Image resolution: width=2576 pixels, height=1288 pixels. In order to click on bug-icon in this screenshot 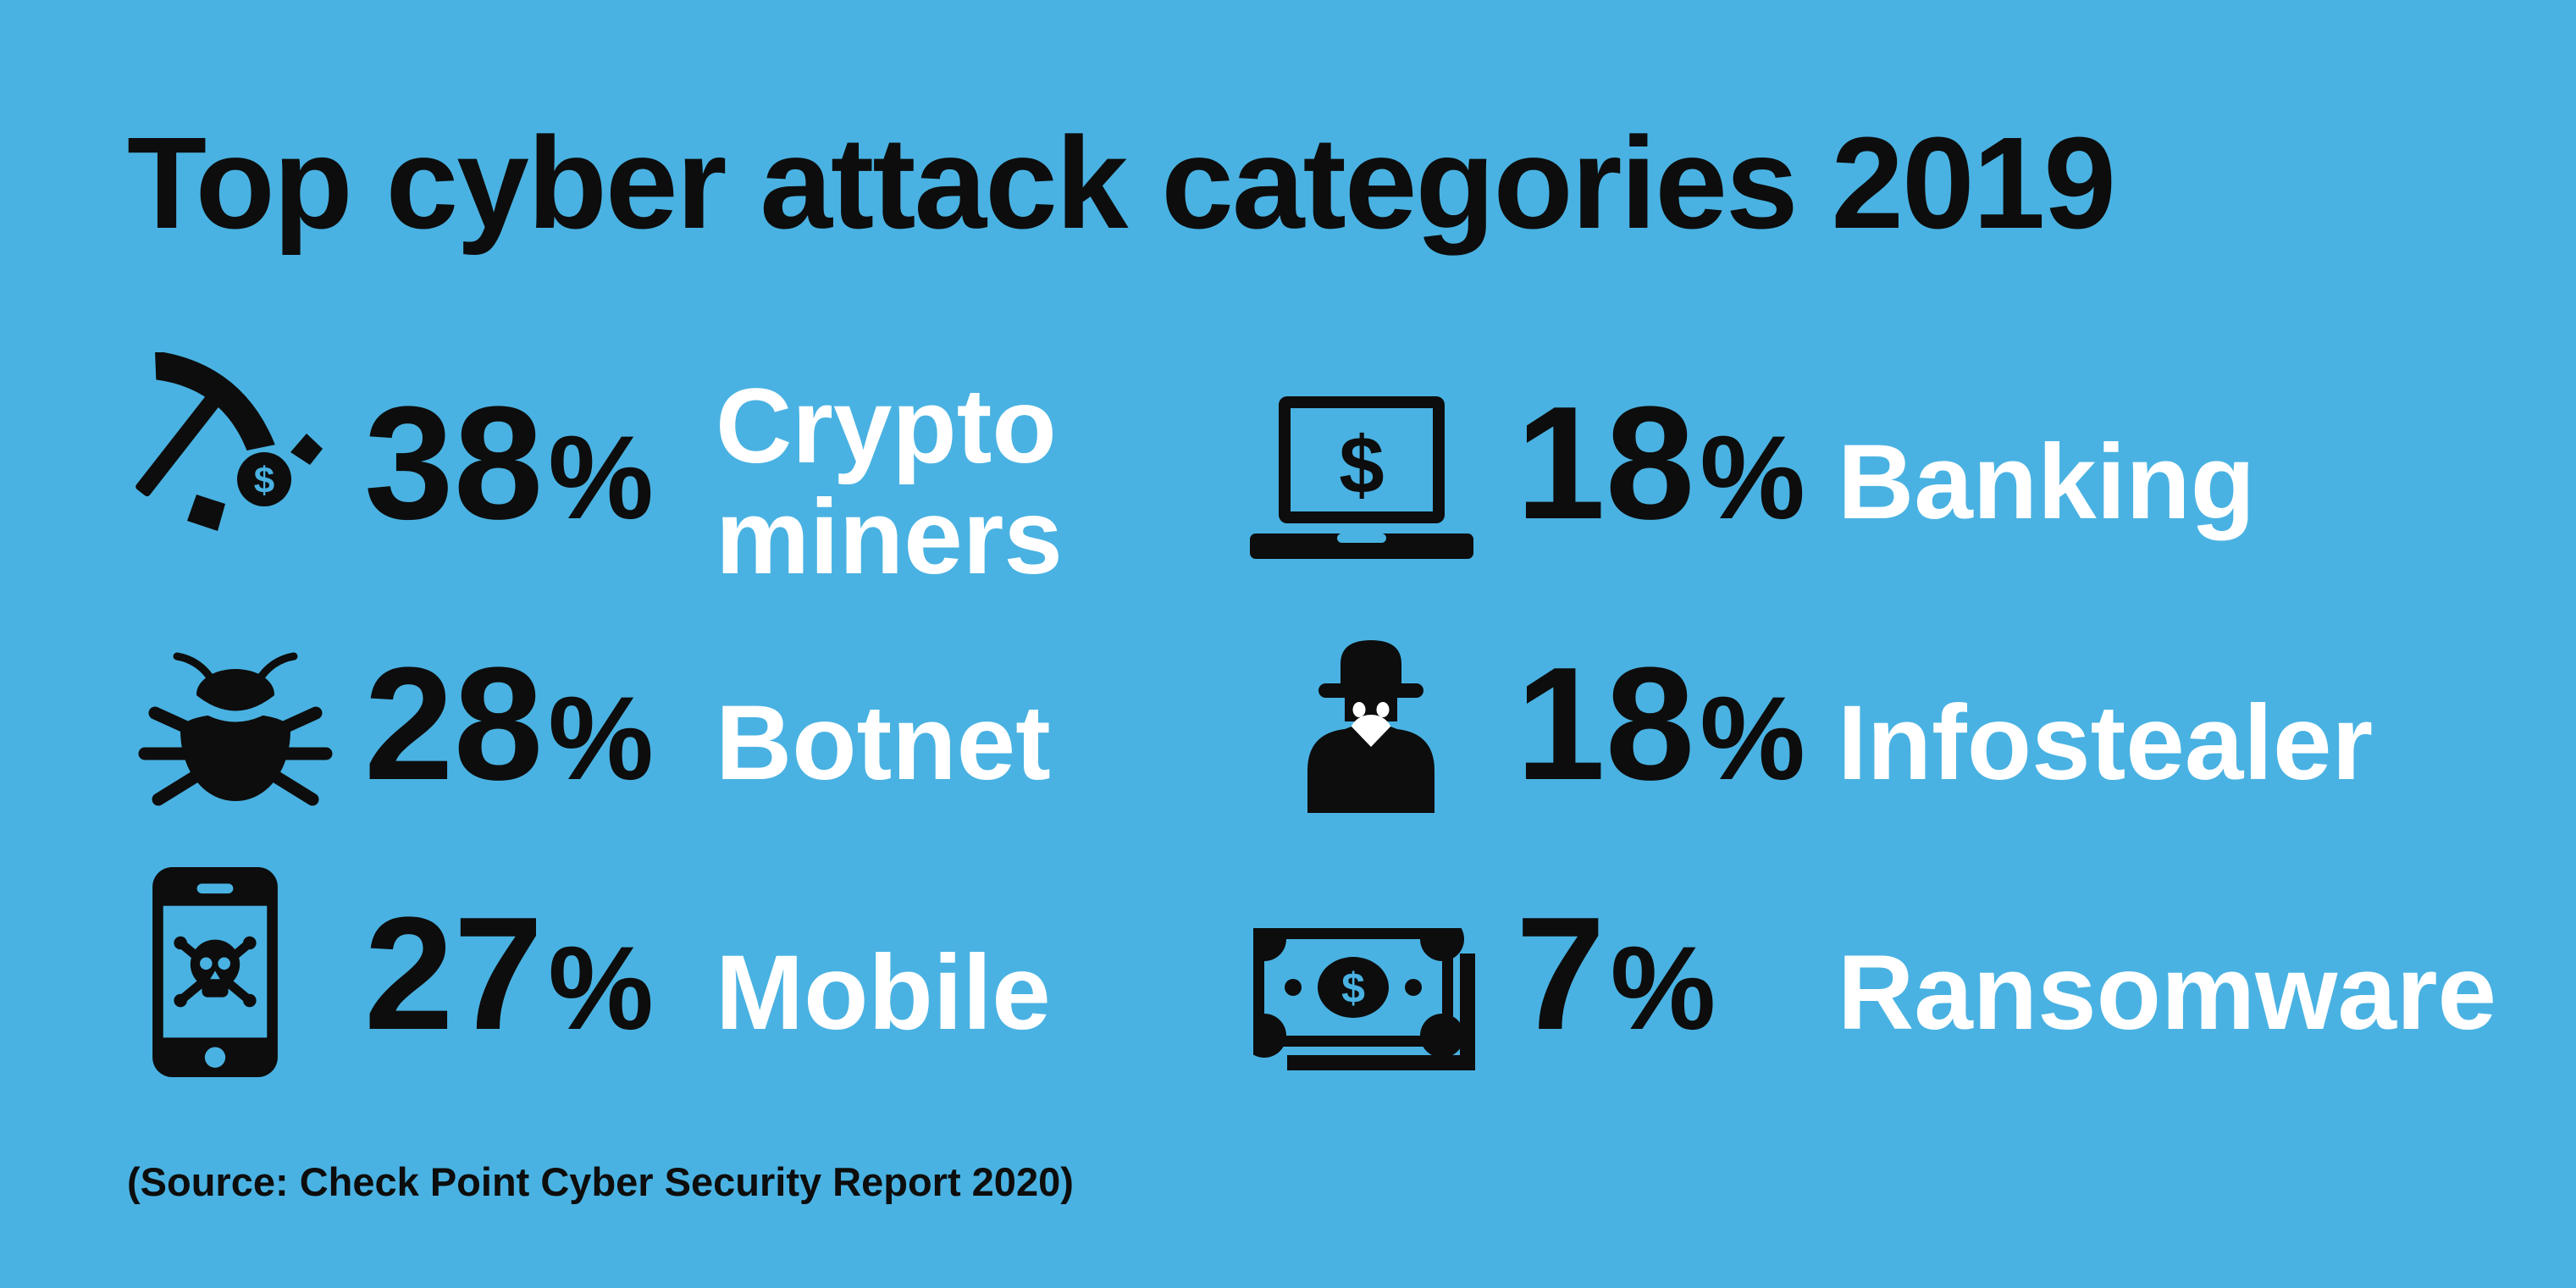, I will do `click(235, 726)`.